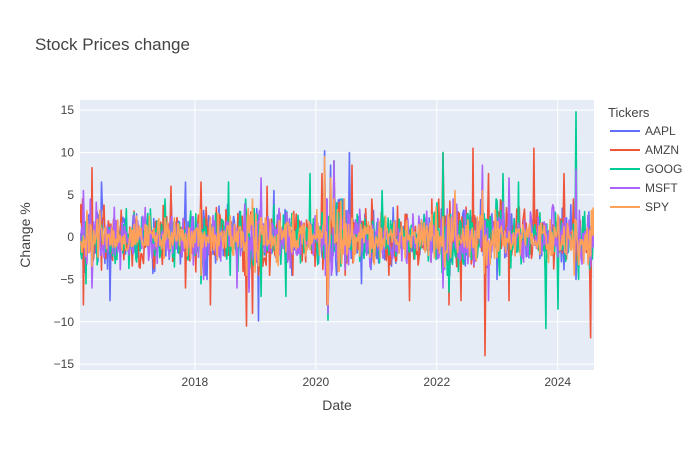  I want to click on legend: Tickers AAPL AMZN GOOG MSFT SPY, so click(645, 159).